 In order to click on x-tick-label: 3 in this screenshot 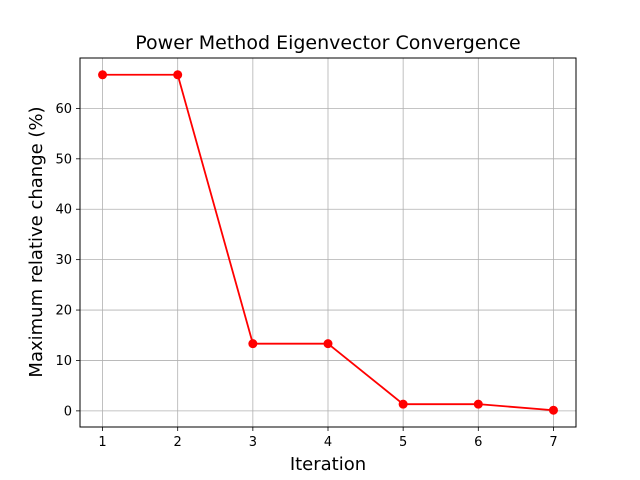, I will do `click(253, 442)`.